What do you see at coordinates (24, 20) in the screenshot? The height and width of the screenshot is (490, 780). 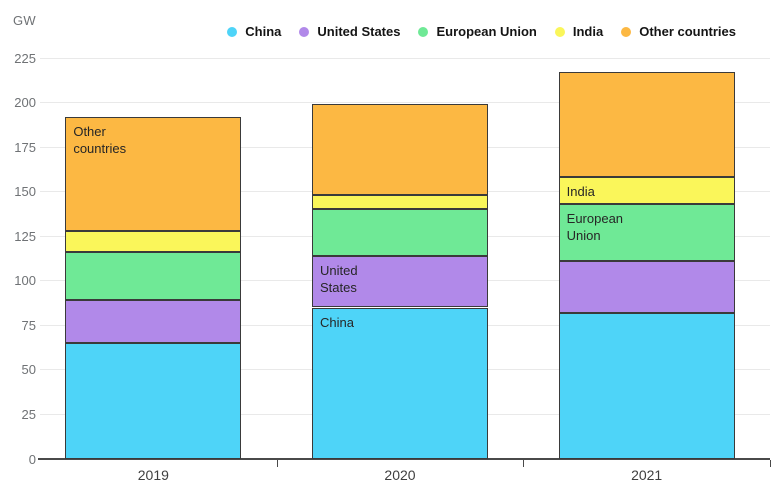 I see `y-axis-unit-label: GW` at bounding box center [24, 20].